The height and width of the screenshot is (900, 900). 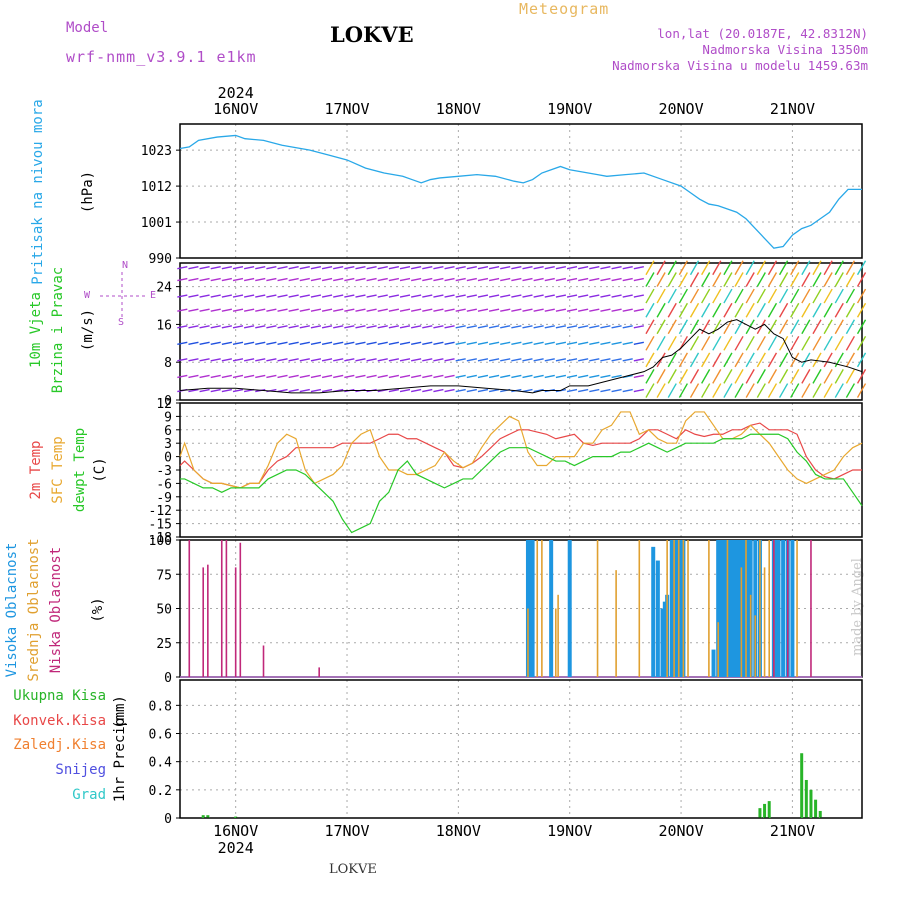 What do you see at coordinates (569, 109) in the screenshot?
I see `top-date-label: 19NOV` at bounding box center [569, 109].